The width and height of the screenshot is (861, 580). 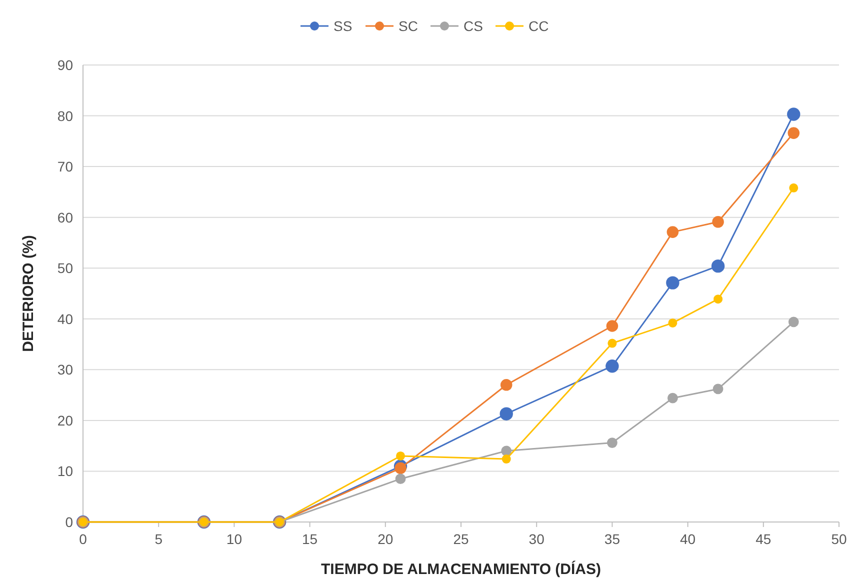 What do you see at coordinates (536, 539) in the screenshot?
I see `x-tick-label: 30` at bounding box center [536, 539].